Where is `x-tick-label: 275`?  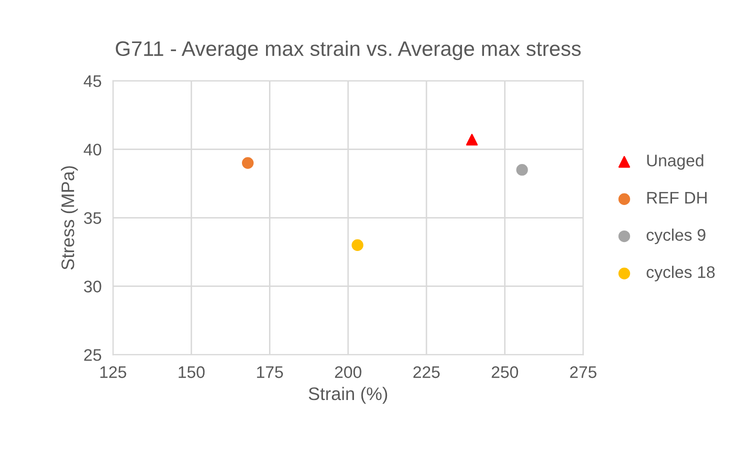 x-tick-label: 275 is located at coordinates (583, 372).